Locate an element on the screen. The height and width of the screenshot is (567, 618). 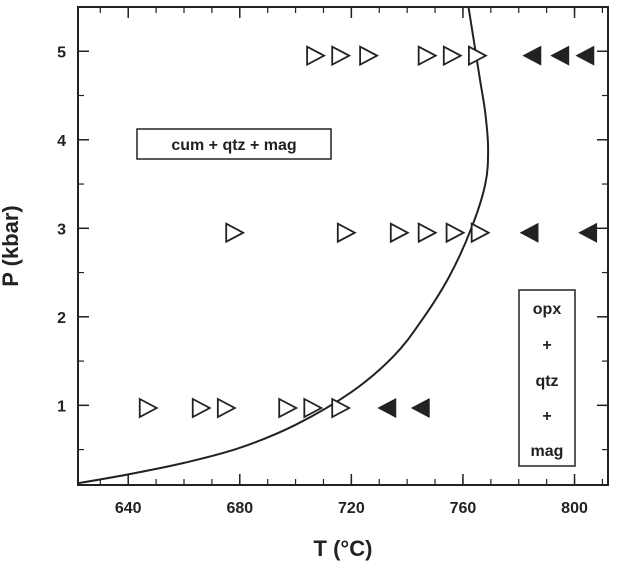
field-label-text: cum + qtz + mag is located at coordinates (233, 145).